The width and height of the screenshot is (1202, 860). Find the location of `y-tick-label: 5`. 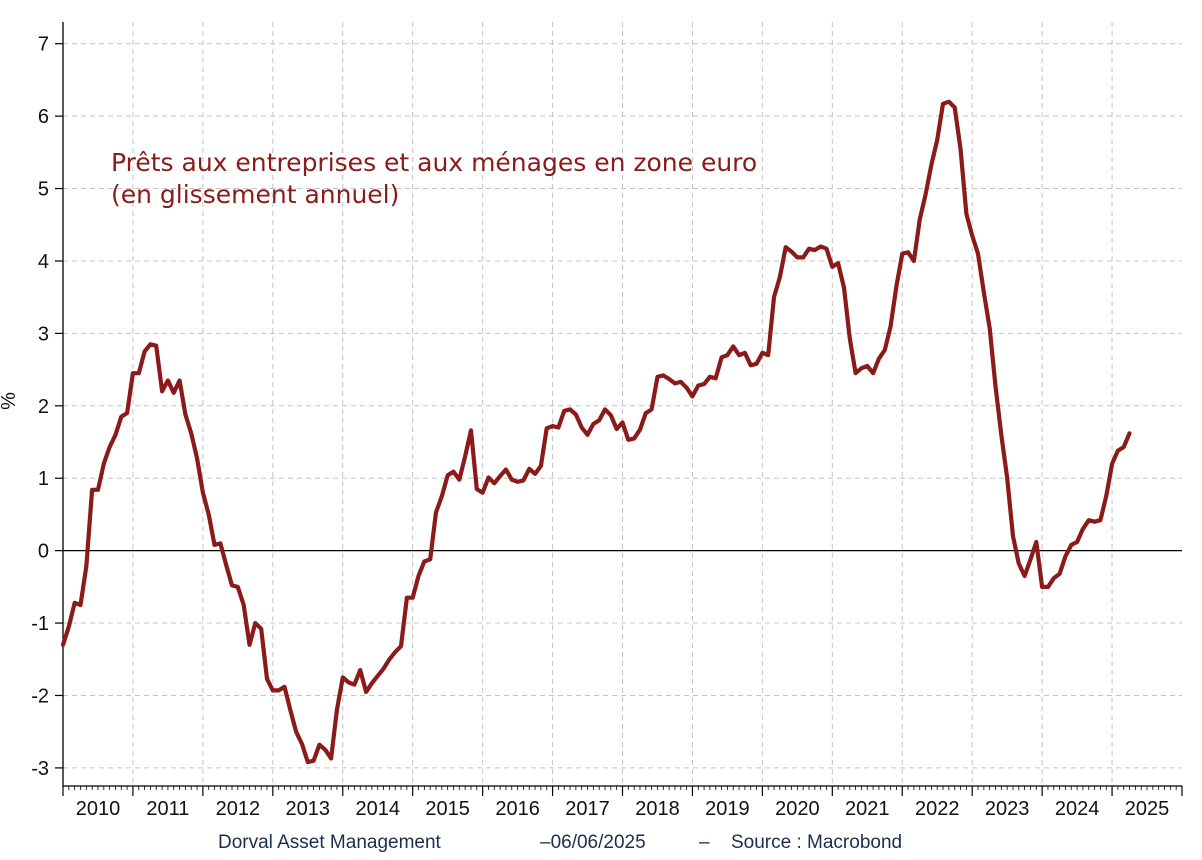

y-tick-label: 5 is located at coordinates (43, 190).